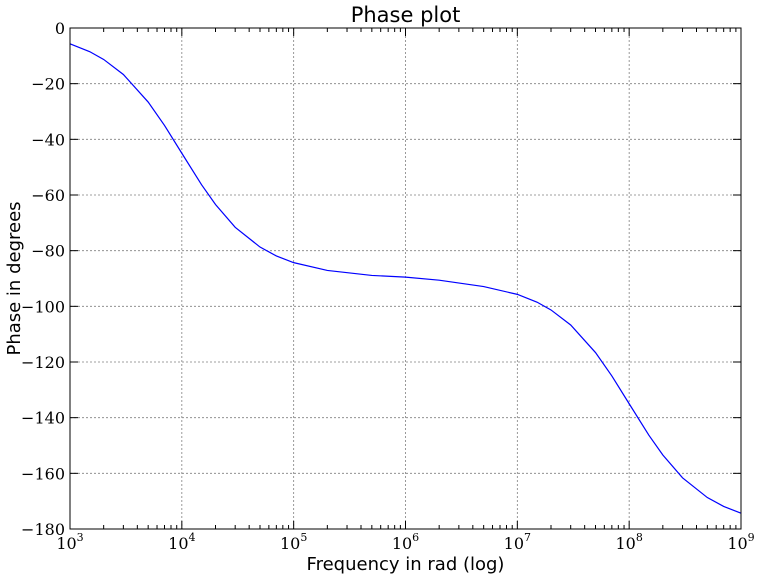 The width and height of the screenshot is (759, 579). What do you see at coordinates (43, 529) in the screenshot?
I see `y-tick-label: −180` at bounding box center [43, 529].